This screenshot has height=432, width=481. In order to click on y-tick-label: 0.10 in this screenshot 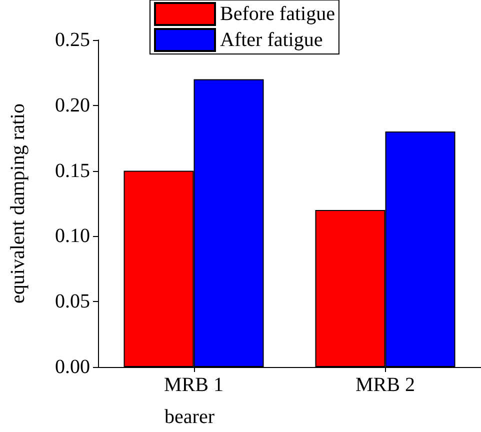, I will do `click(72, 236)`.